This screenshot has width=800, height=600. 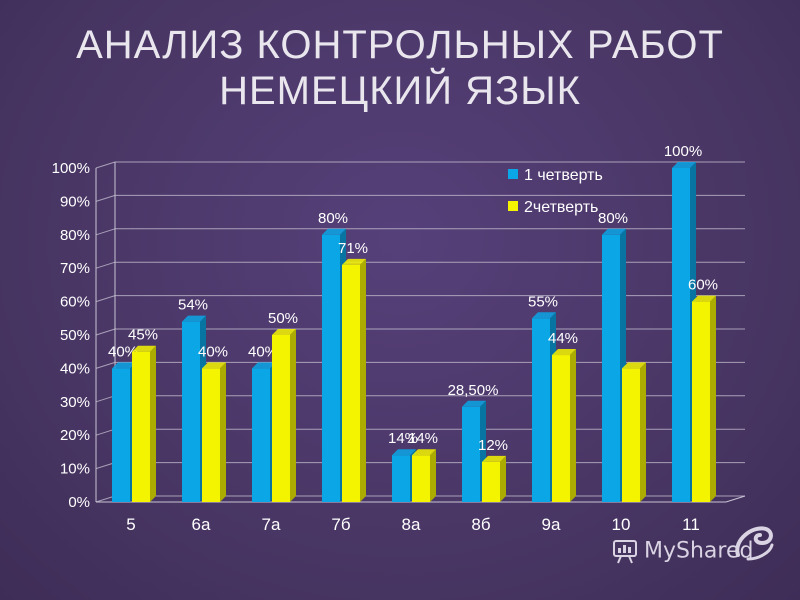 I want to click on data-label: 50%, so click(x=283, y=318).